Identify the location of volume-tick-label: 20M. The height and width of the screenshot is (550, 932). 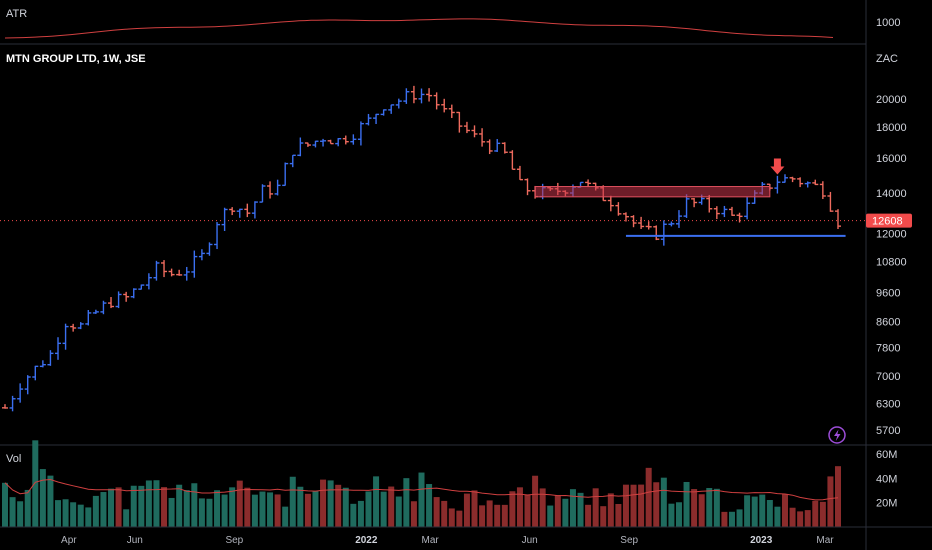
(886, 504).